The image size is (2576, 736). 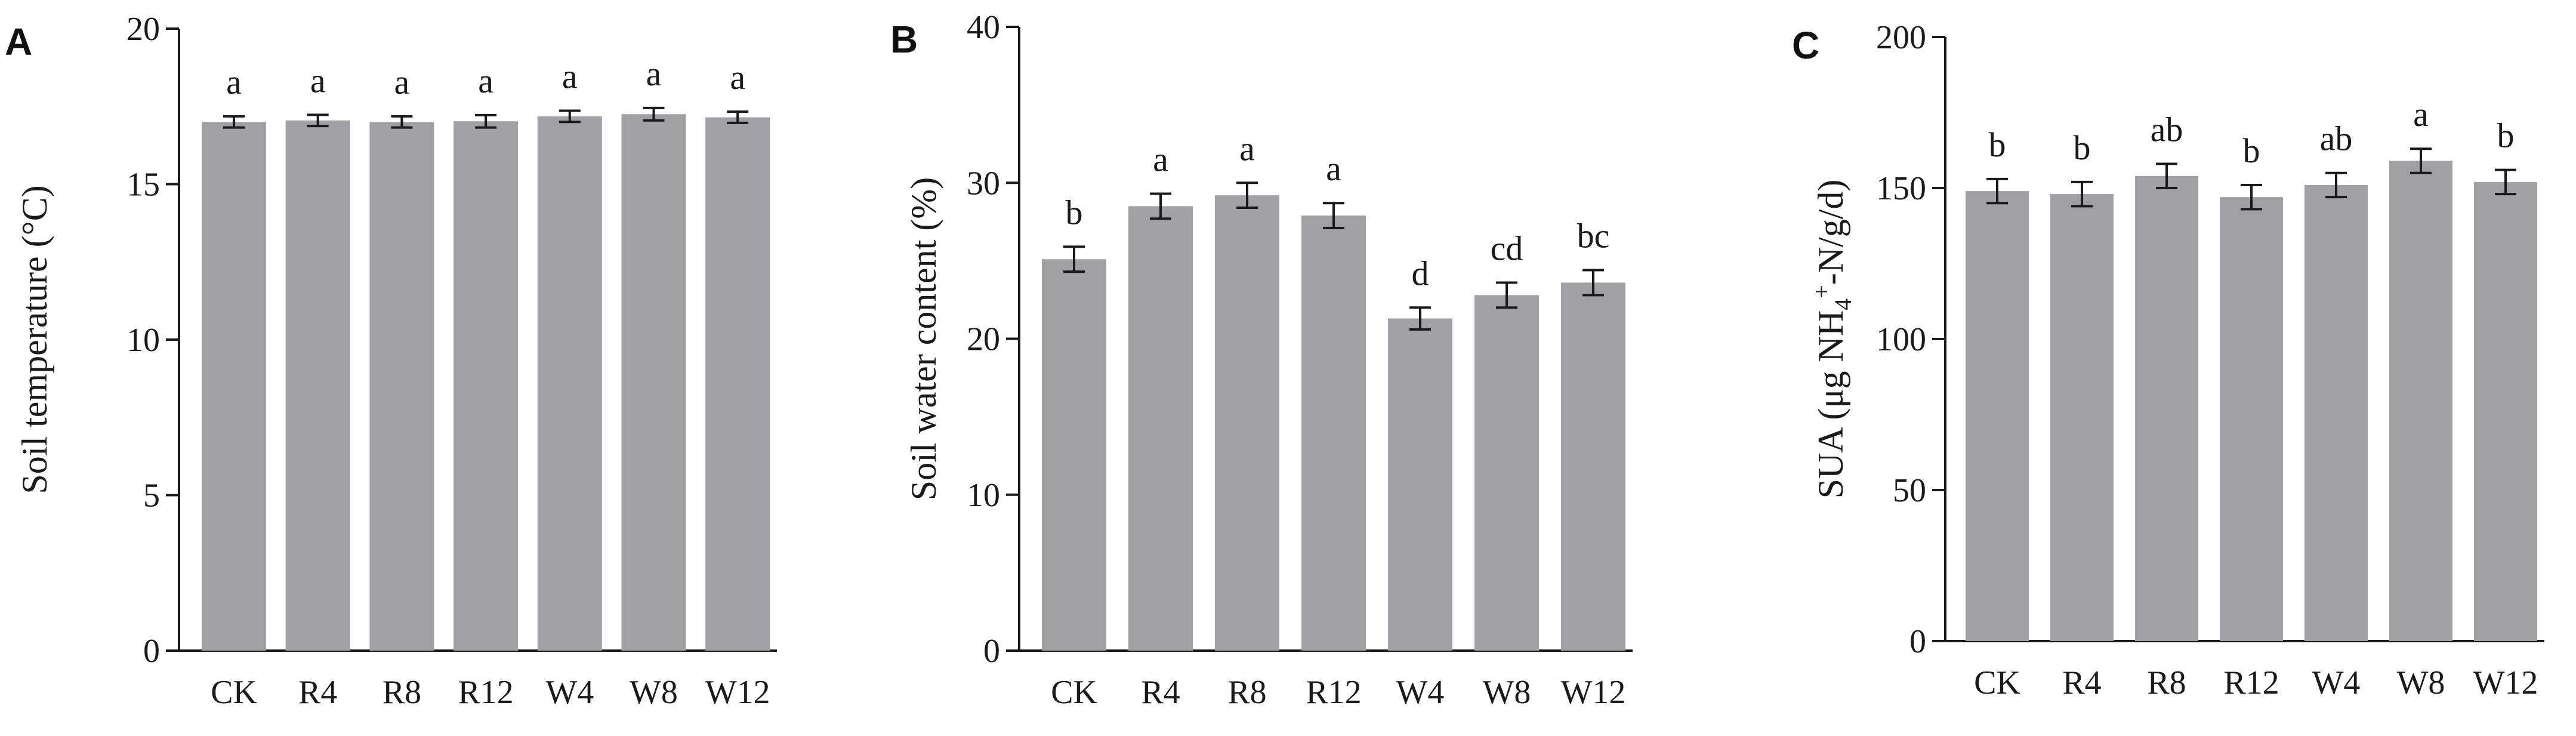 What do you see at coordinates (234, 82) in the screenshot?
I see `significance-label-ck: a` at bounding box center [234, 82].